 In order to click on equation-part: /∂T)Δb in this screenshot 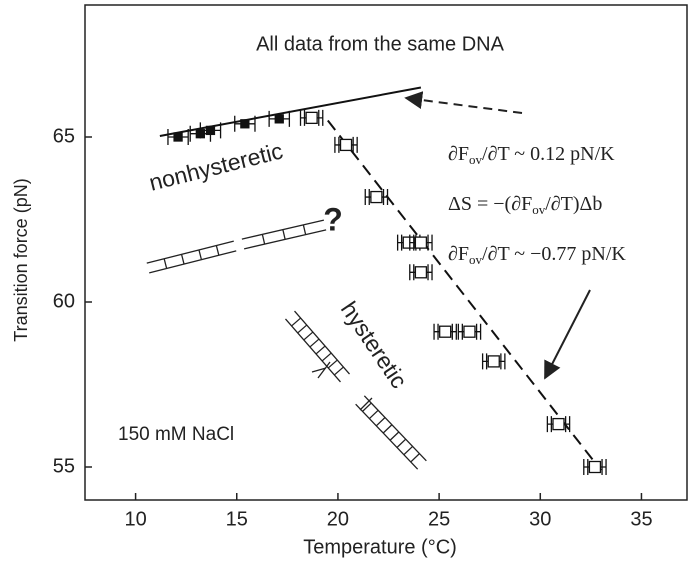, I will do `click(573, 204)`.